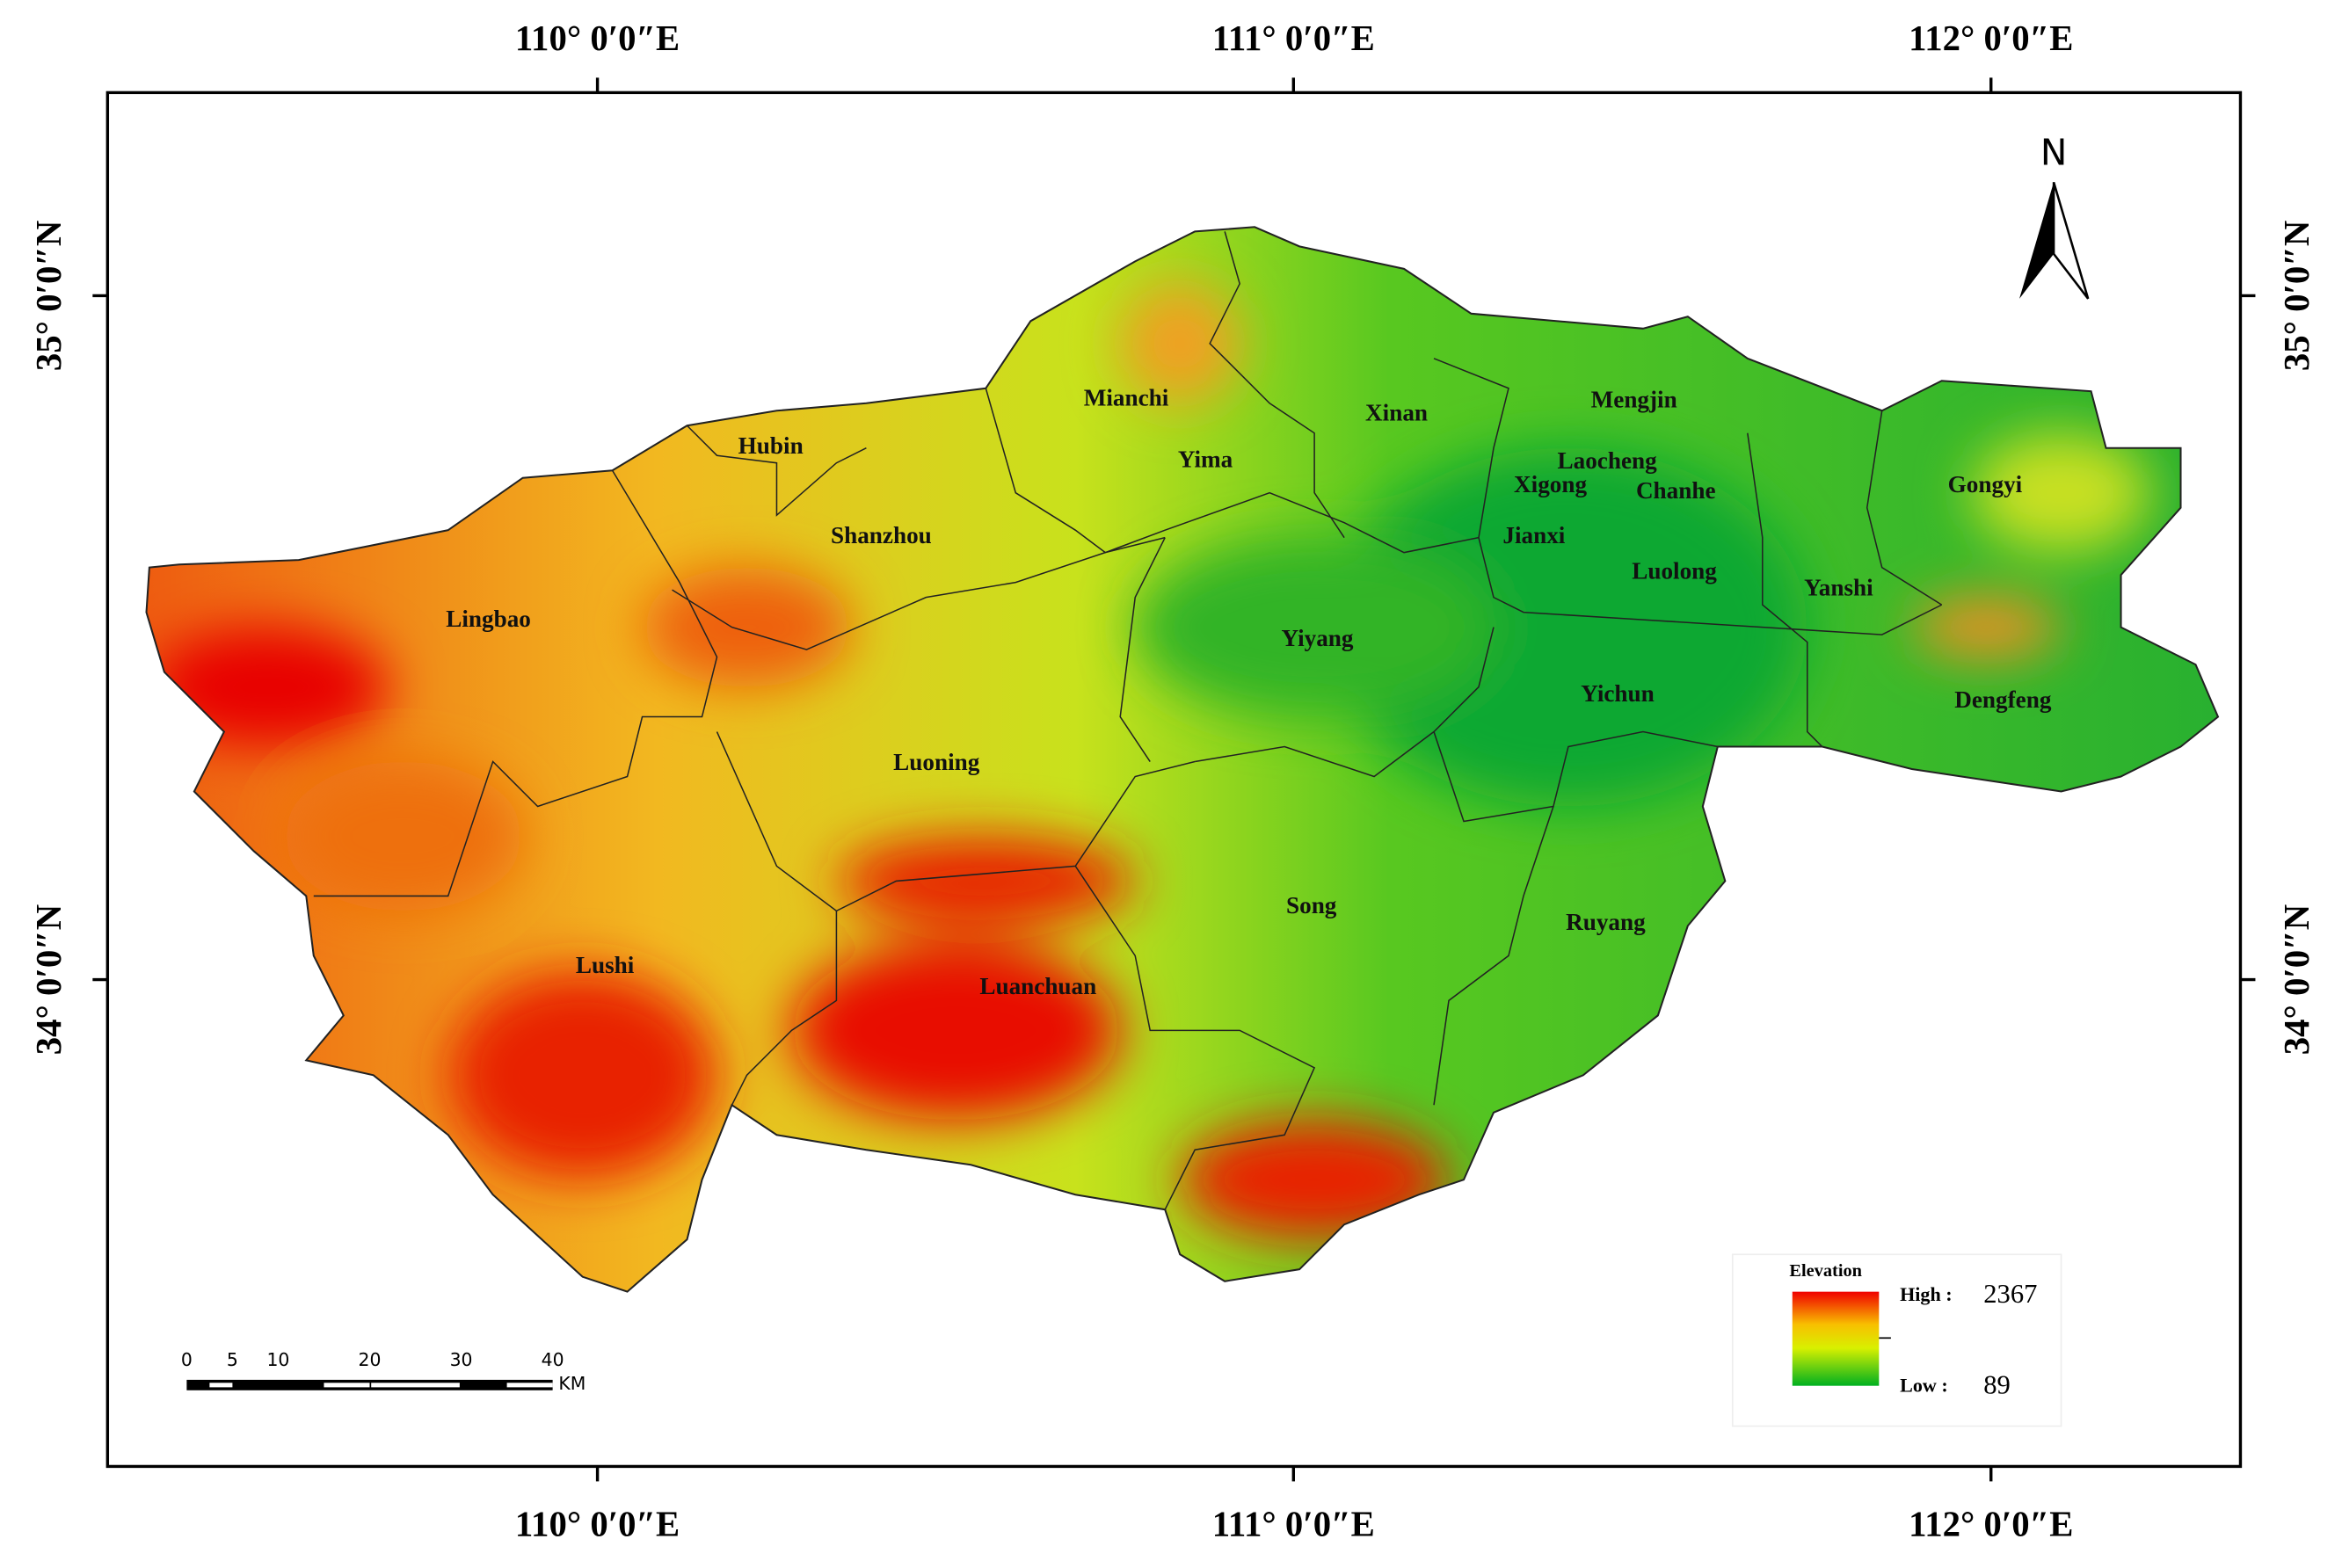 The width and height of the screenshot is (2342, 1568). Describe the element at coordinates (232, 1359) in the screenshot. I see `scale-tick-label: 5` at that location.